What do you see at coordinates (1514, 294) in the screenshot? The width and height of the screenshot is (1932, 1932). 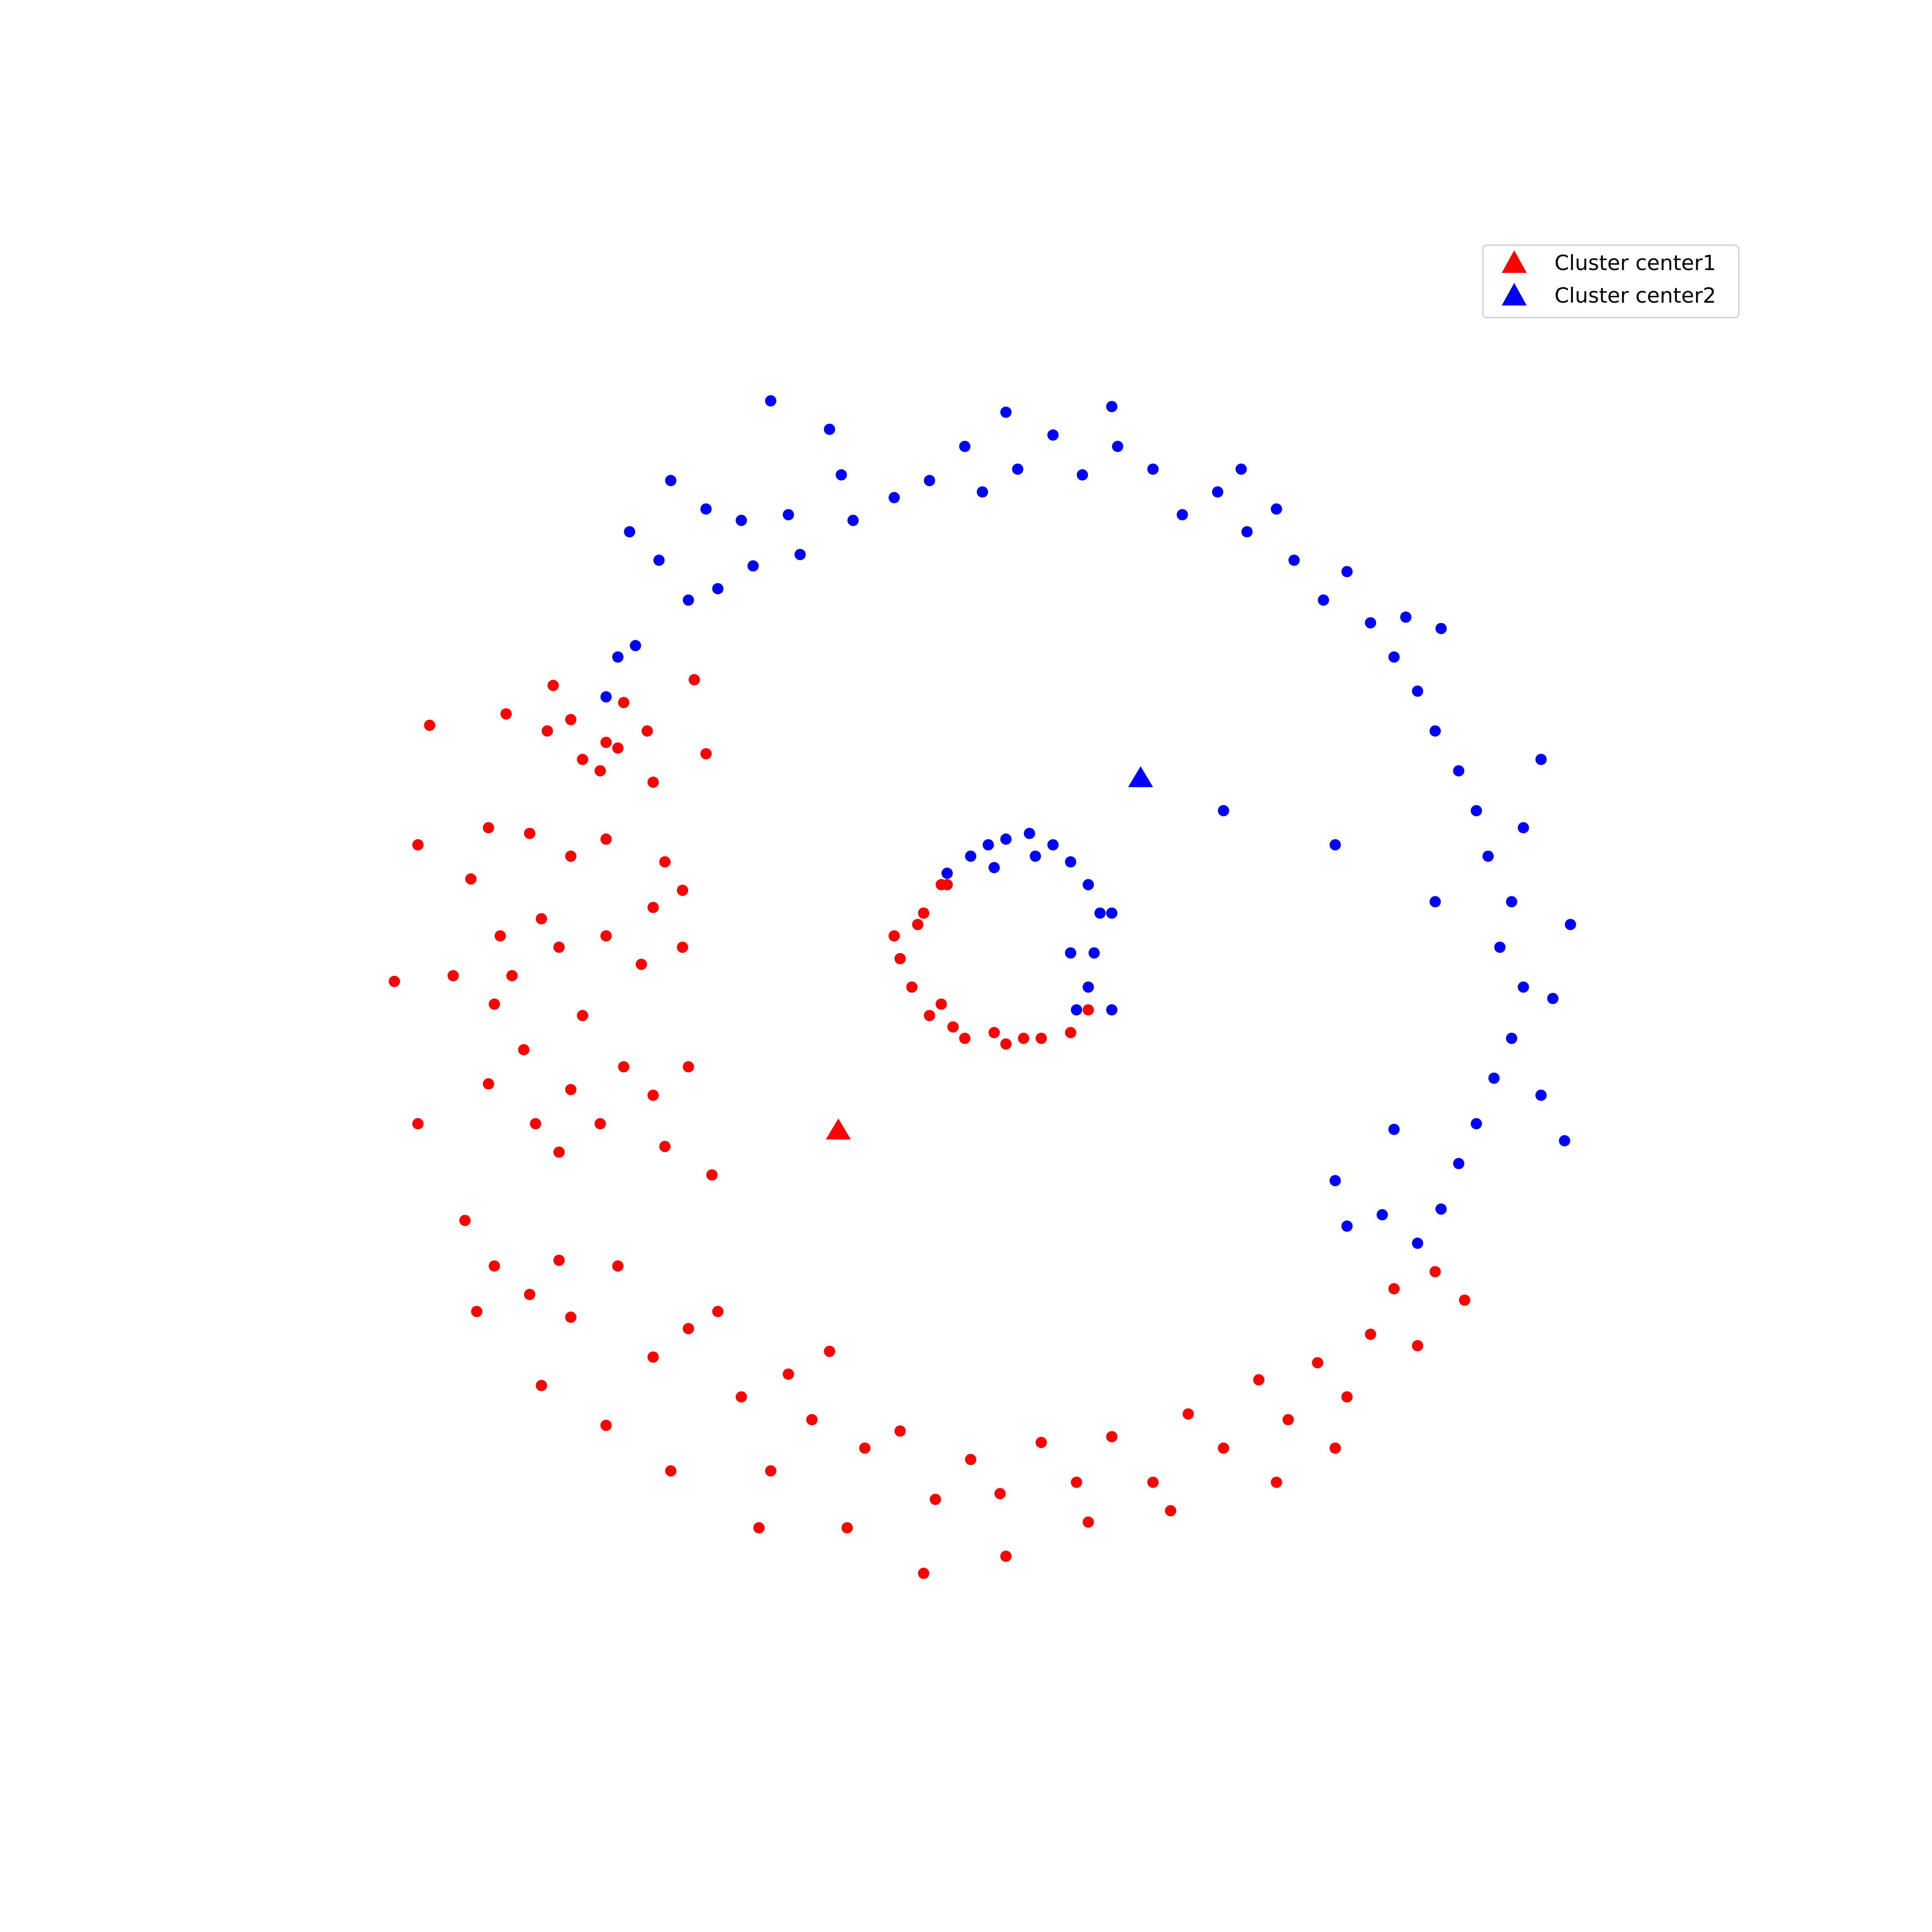 I see `legend-marker-center2` at bounding box center [1514, 294].